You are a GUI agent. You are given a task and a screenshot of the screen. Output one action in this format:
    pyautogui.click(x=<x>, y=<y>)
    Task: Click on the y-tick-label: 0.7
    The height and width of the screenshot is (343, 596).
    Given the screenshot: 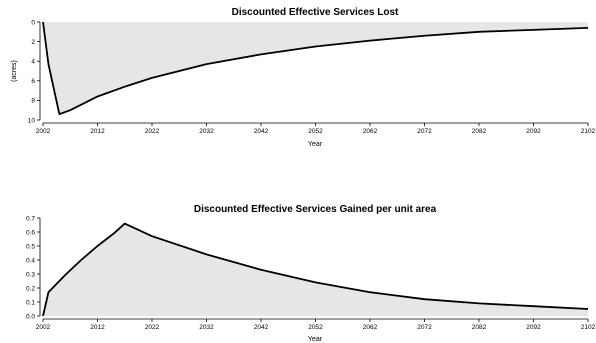 What is the action you would take?
    pyautogui.click(x=30, y=218)
    